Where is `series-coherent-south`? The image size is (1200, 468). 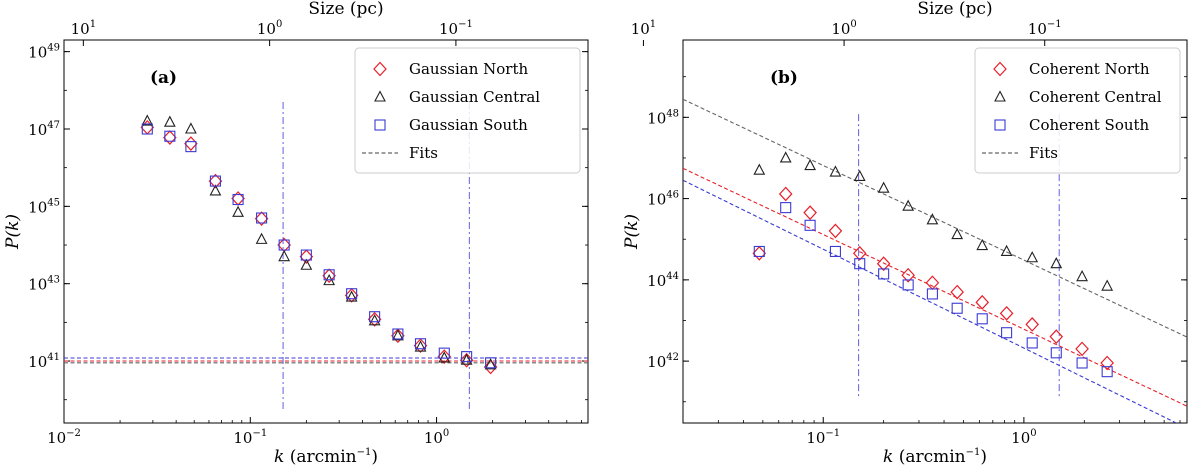
series-coherent-south is located at coordinates (933, 290).